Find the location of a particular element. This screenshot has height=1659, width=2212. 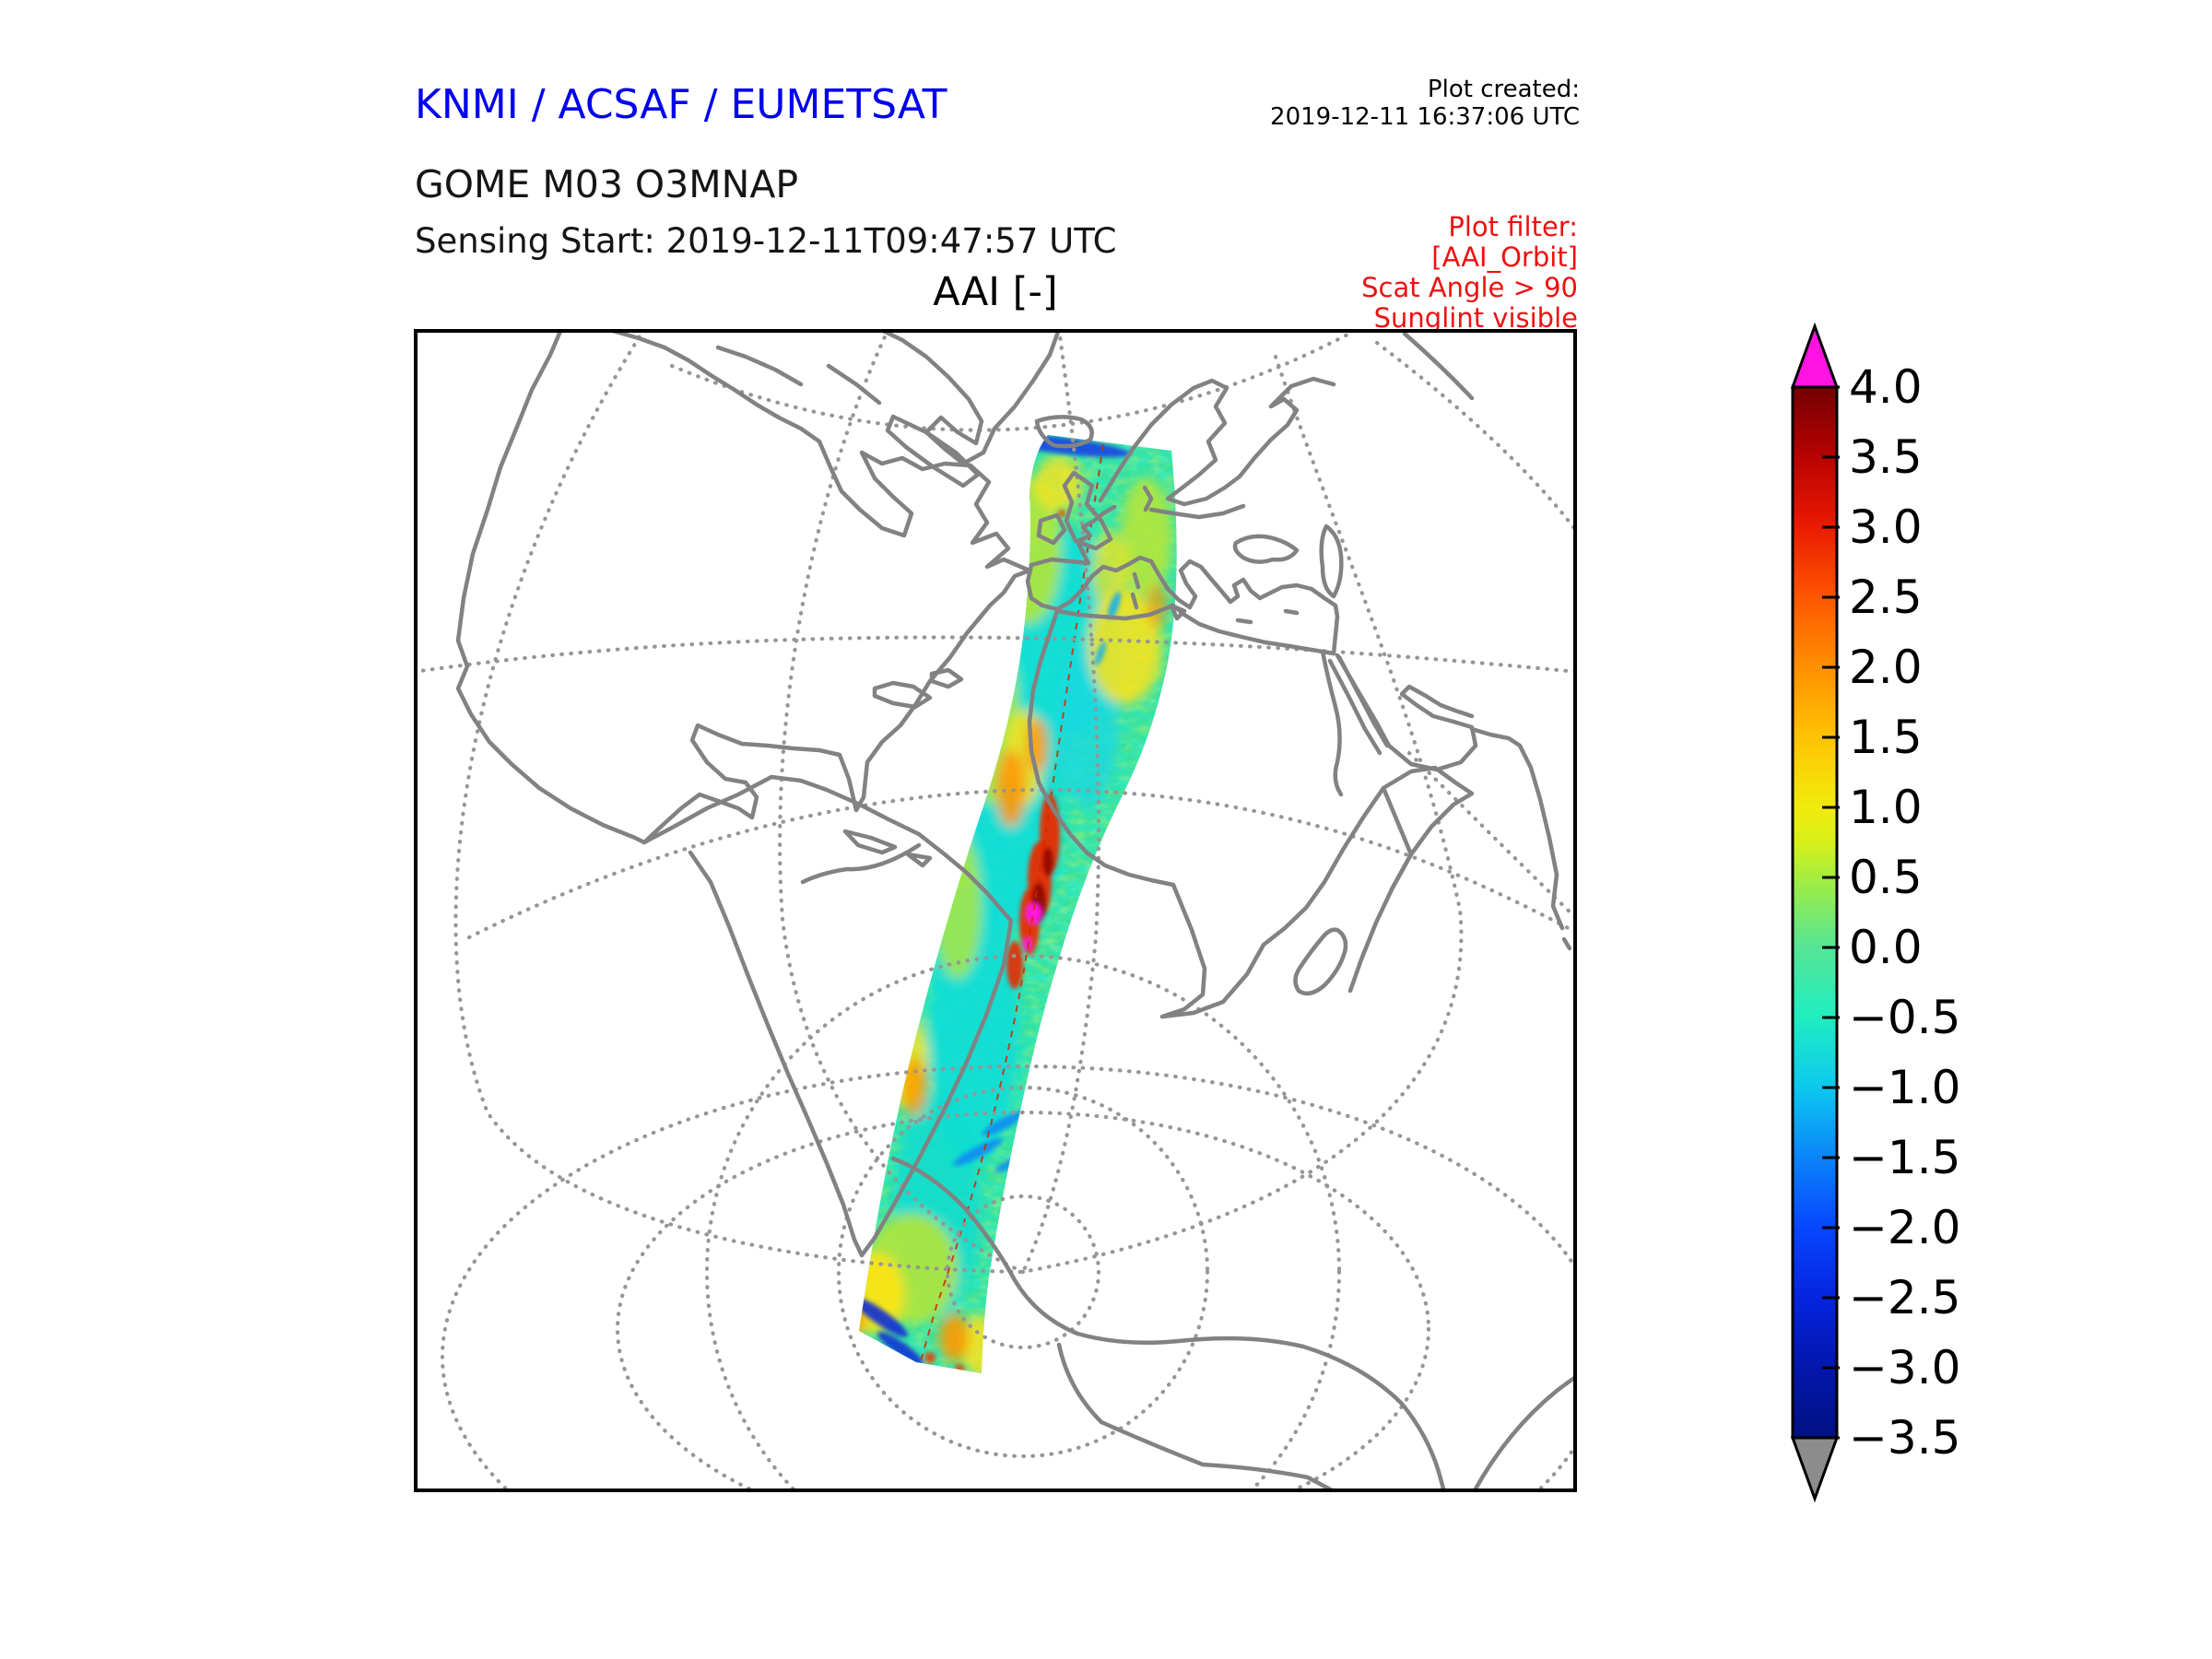

product-title: GOME M03 O3MNAP is located at coordinates (607, 184).